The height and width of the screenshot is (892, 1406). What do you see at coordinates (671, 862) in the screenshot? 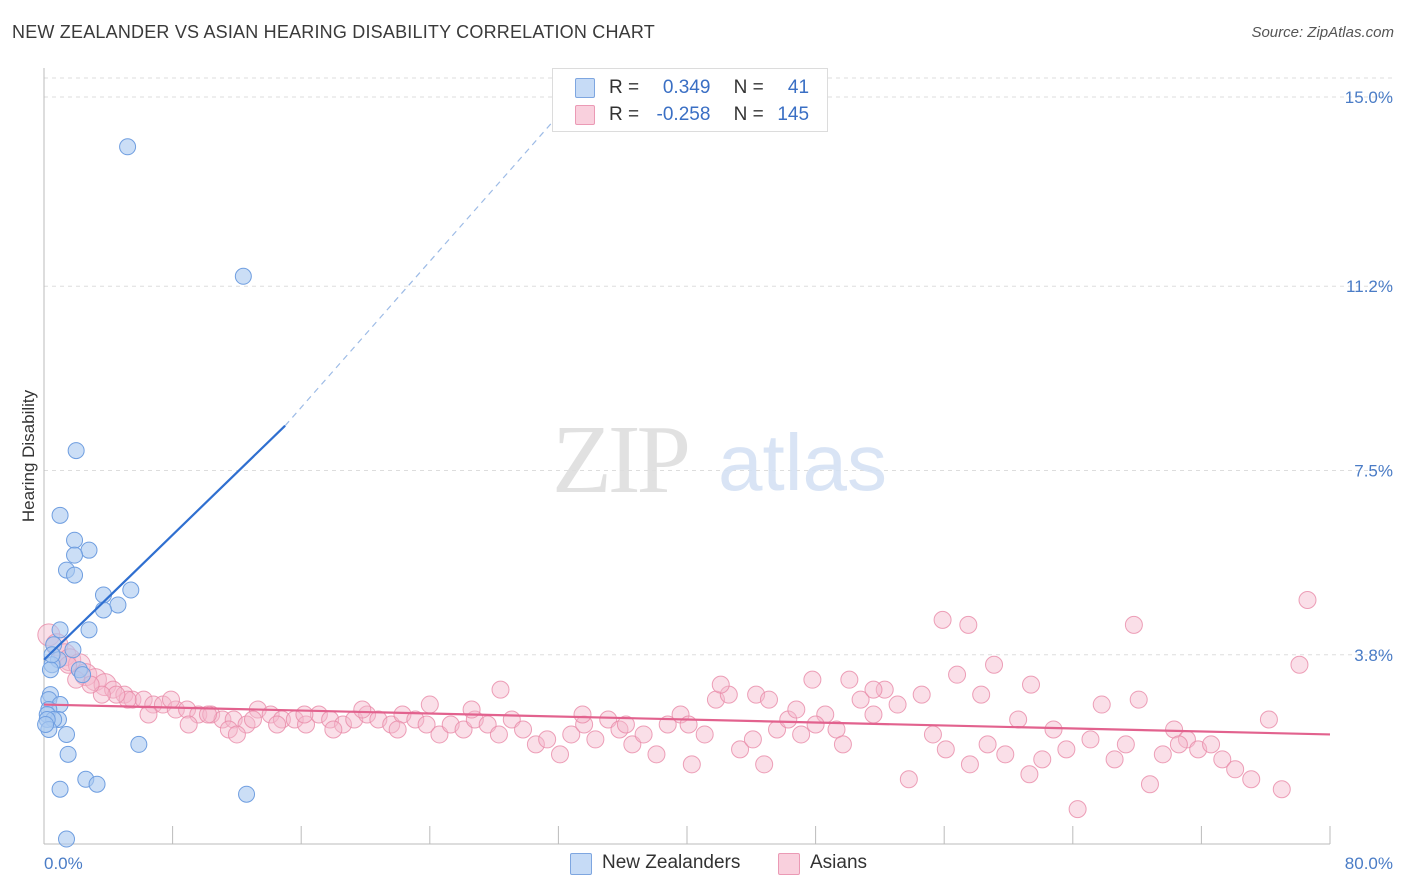
I see `legend-label: New Zealanders` at bounding box center [671, 862].